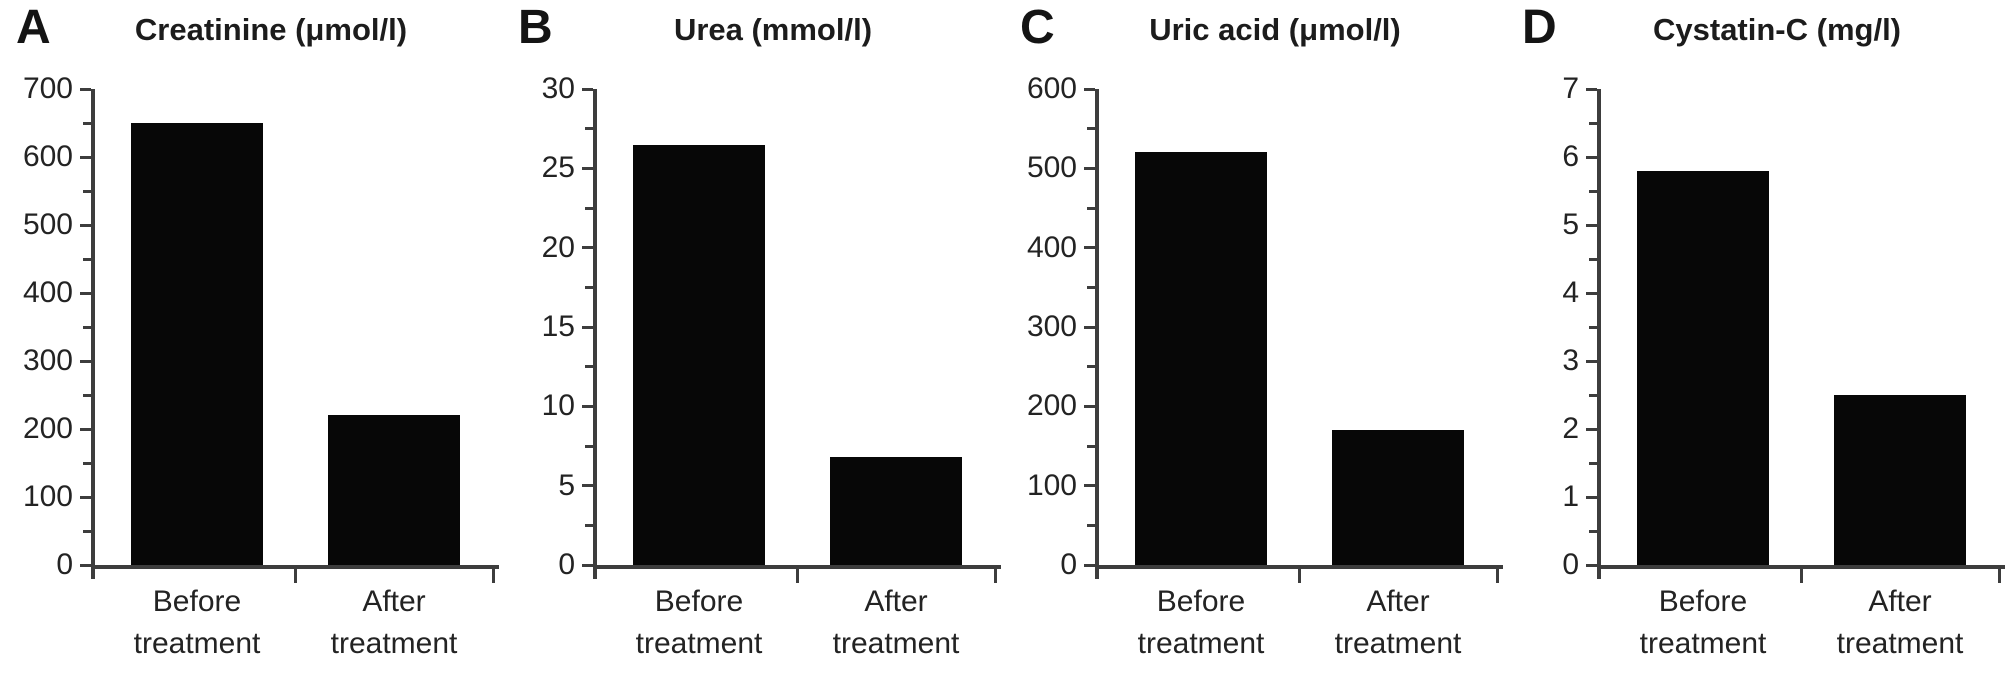 The image size is (2008, 678). I want to click on y-axis-tick-label: 100, so click(47, 496).